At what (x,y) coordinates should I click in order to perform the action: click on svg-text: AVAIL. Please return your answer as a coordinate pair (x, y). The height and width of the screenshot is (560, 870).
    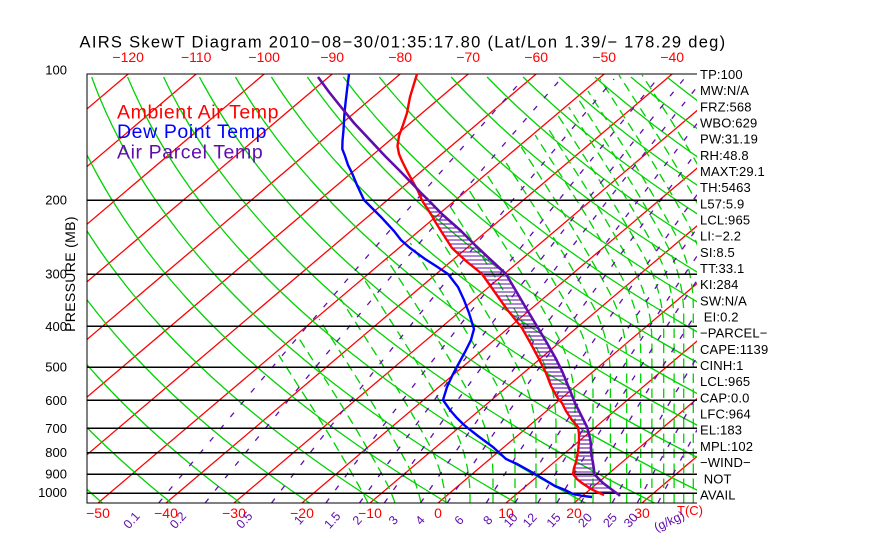
    Looking at the image, I should click on (718, 494).